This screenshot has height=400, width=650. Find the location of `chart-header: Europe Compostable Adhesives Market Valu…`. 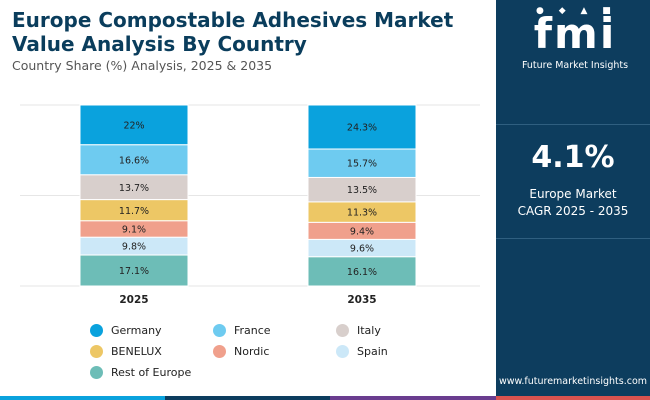

chart-header: Europe Compostable Adhesives Market Valu… is located at coordinates (247, 40).